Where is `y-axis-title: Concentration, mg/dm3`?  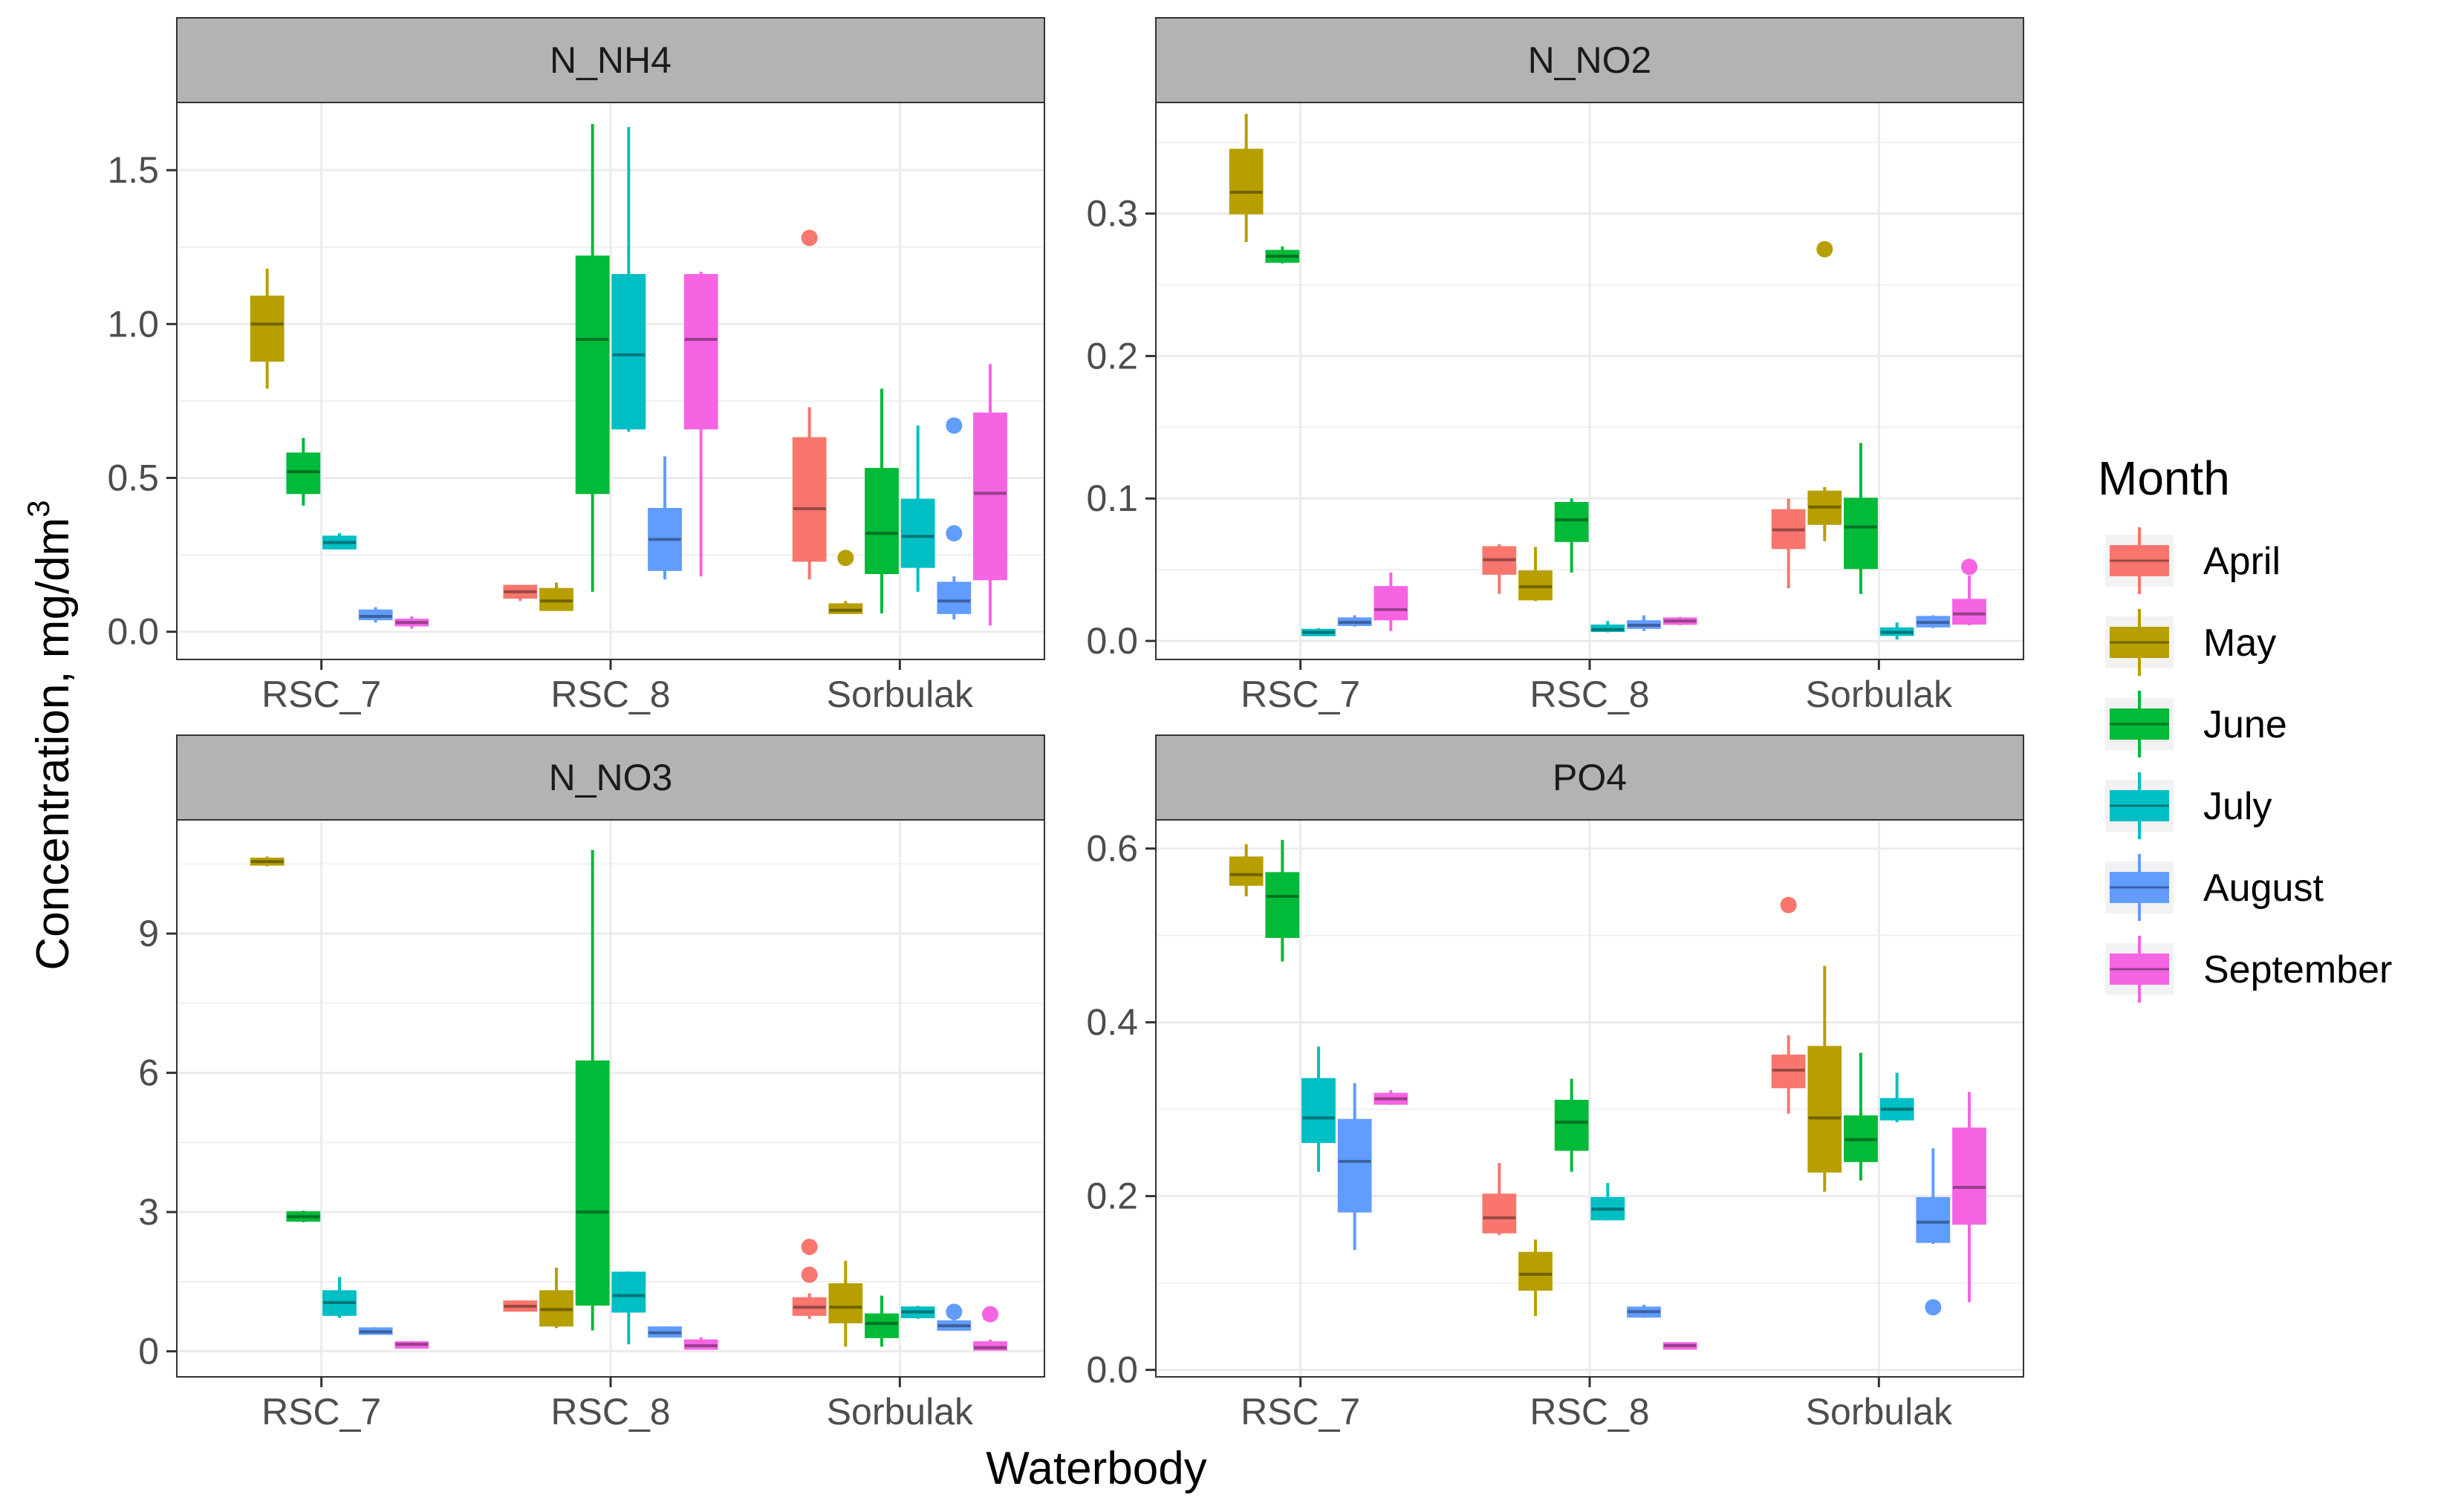
y-axis-title: Concentration, mg/dm3 is located at coordinates (50, 735).